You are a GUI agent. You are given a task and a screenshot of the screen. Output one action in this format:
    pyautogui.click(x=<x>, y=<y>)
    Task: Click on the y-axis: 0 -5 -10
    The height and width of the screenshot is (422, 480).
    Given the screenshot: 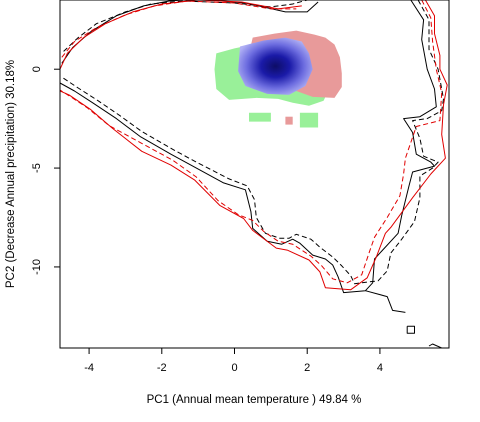 What is the action you would take?
    pyautogui.click(x=45, y=170)
    